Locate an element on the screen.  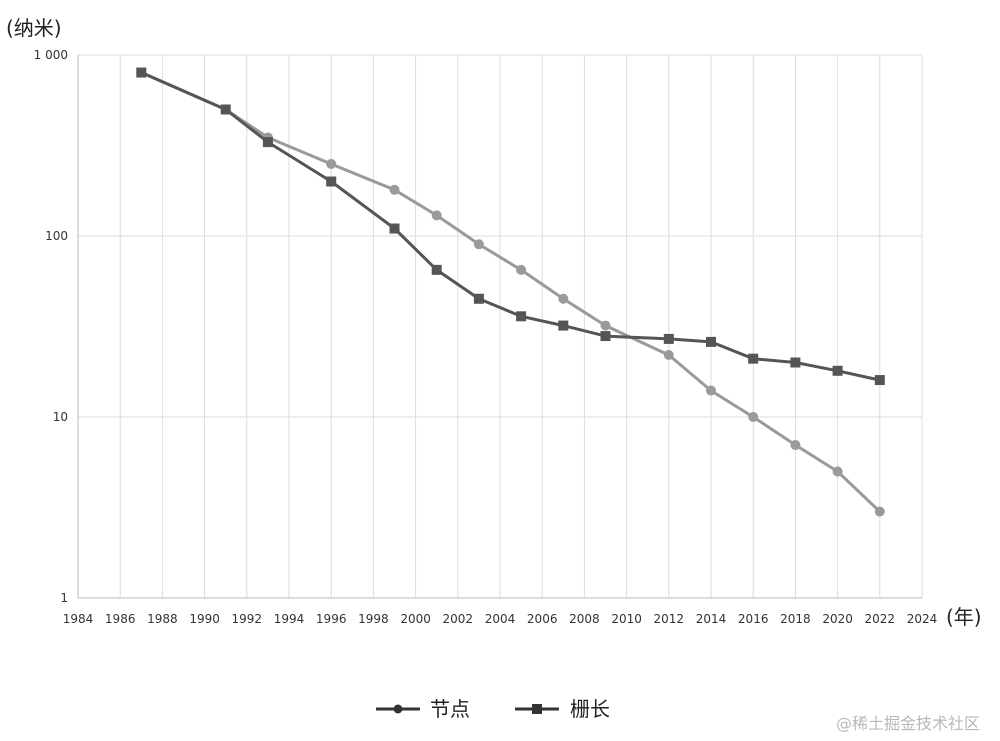
x-tick-label: 2018 is located at coordinates (795, 619).